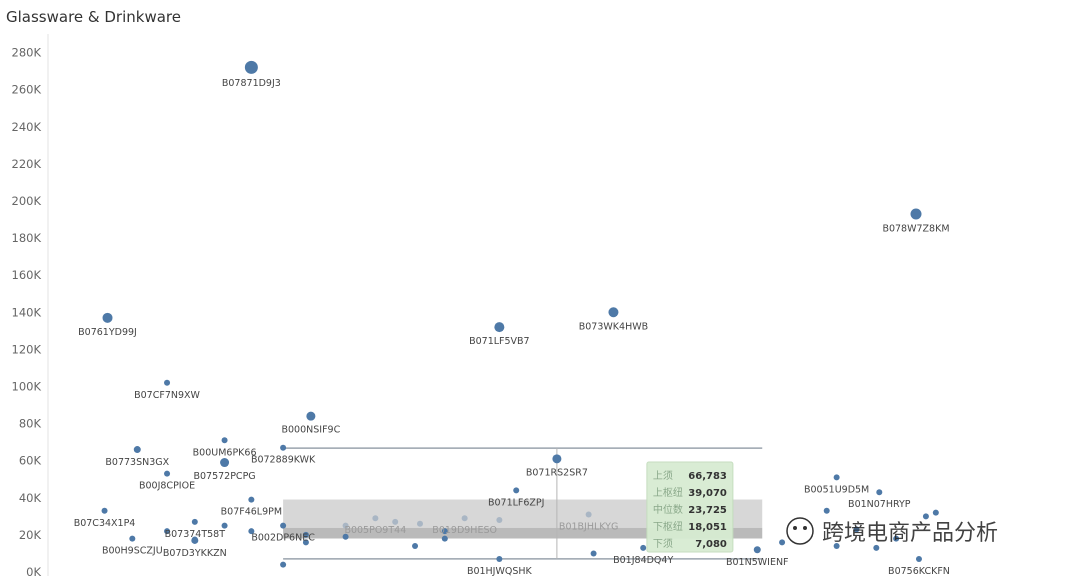 The height and width of the screenshot is (582, 1080). What do you see at coordinates (523, 533) in the screenshot?
I see `lower-hinge-box` at bounding box center [523, 533].